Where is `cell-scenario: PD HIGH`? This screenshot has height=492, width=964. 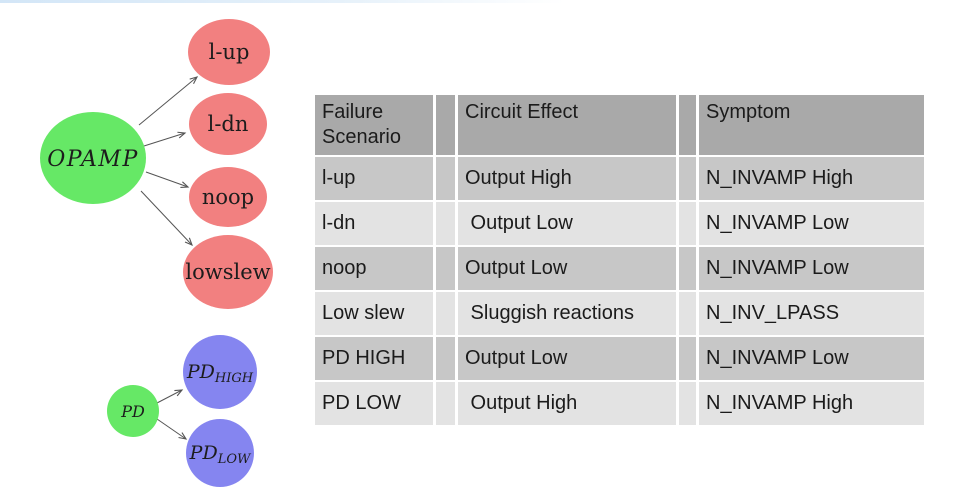 cell-scenario: PD HIGH is located at coordinates (374, 358).